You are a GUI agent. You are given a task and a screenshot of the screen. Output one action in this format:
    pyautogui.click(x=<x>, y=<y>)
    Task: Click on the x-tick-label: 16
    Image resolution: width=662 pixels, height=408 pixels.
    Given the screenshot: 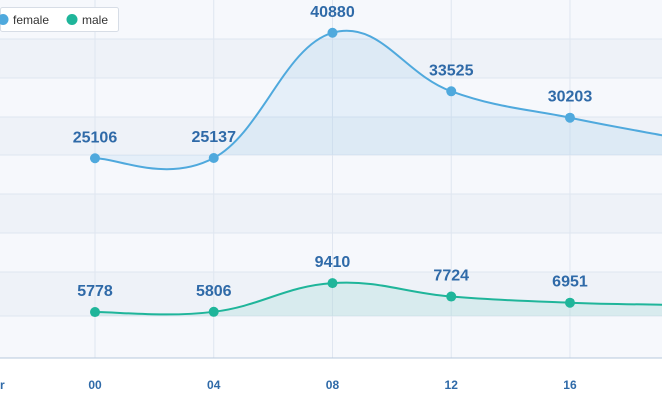 What is the action you would take?
    pyautogui.click(x=570, y=385)
    